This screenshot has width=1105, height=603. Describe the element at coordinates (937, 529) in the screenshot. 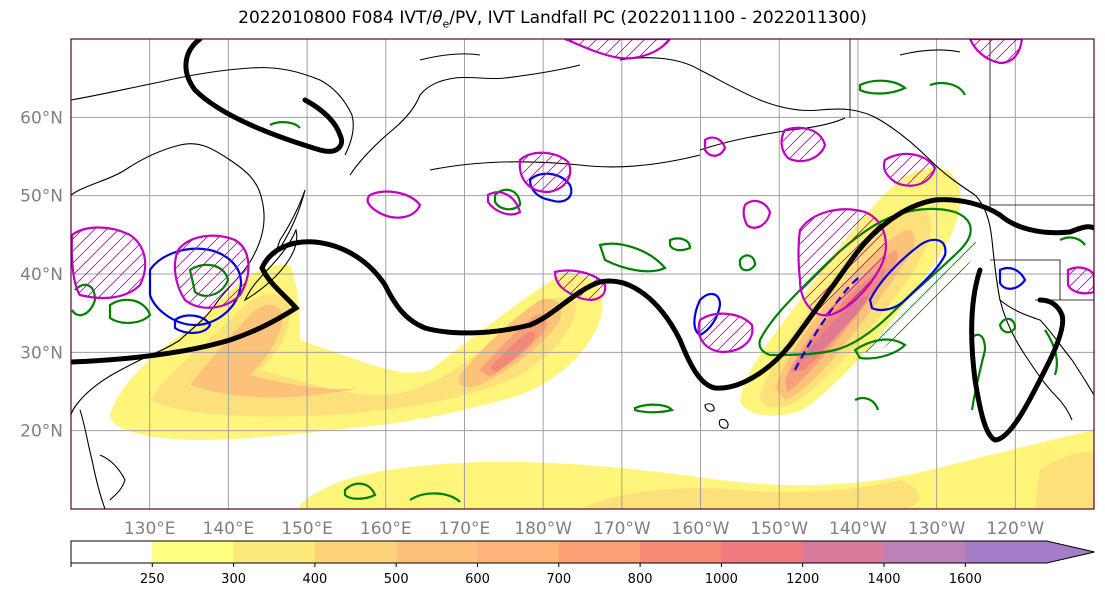

I see `longitude-label: 130°W` at that location.